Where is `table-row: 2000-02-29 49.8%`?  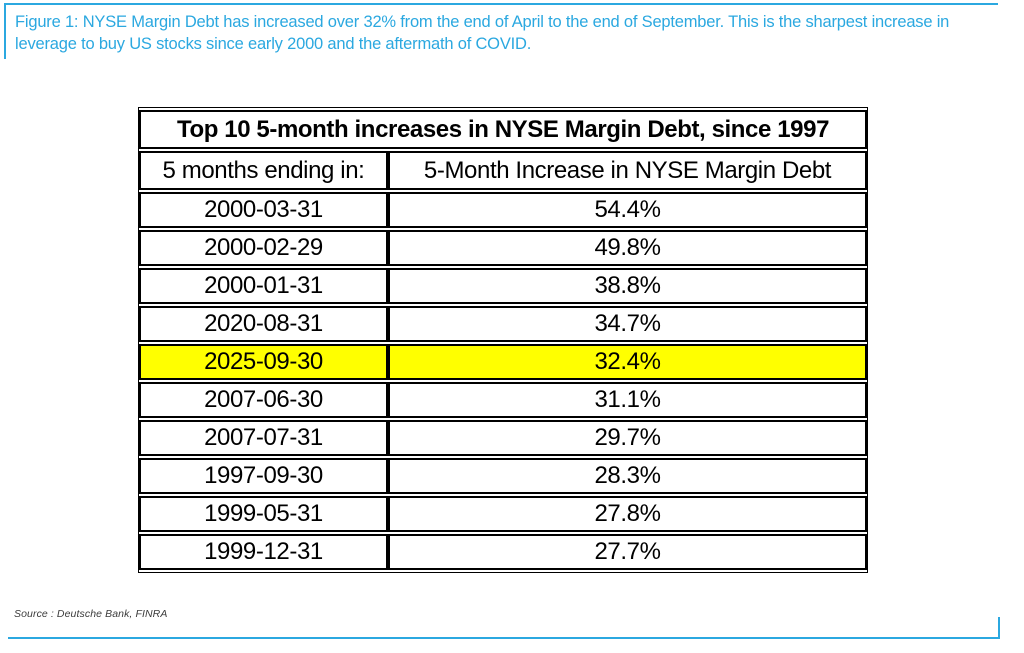
table-row: 2000-02-29 49.8% is located at coordinates (503, 248).